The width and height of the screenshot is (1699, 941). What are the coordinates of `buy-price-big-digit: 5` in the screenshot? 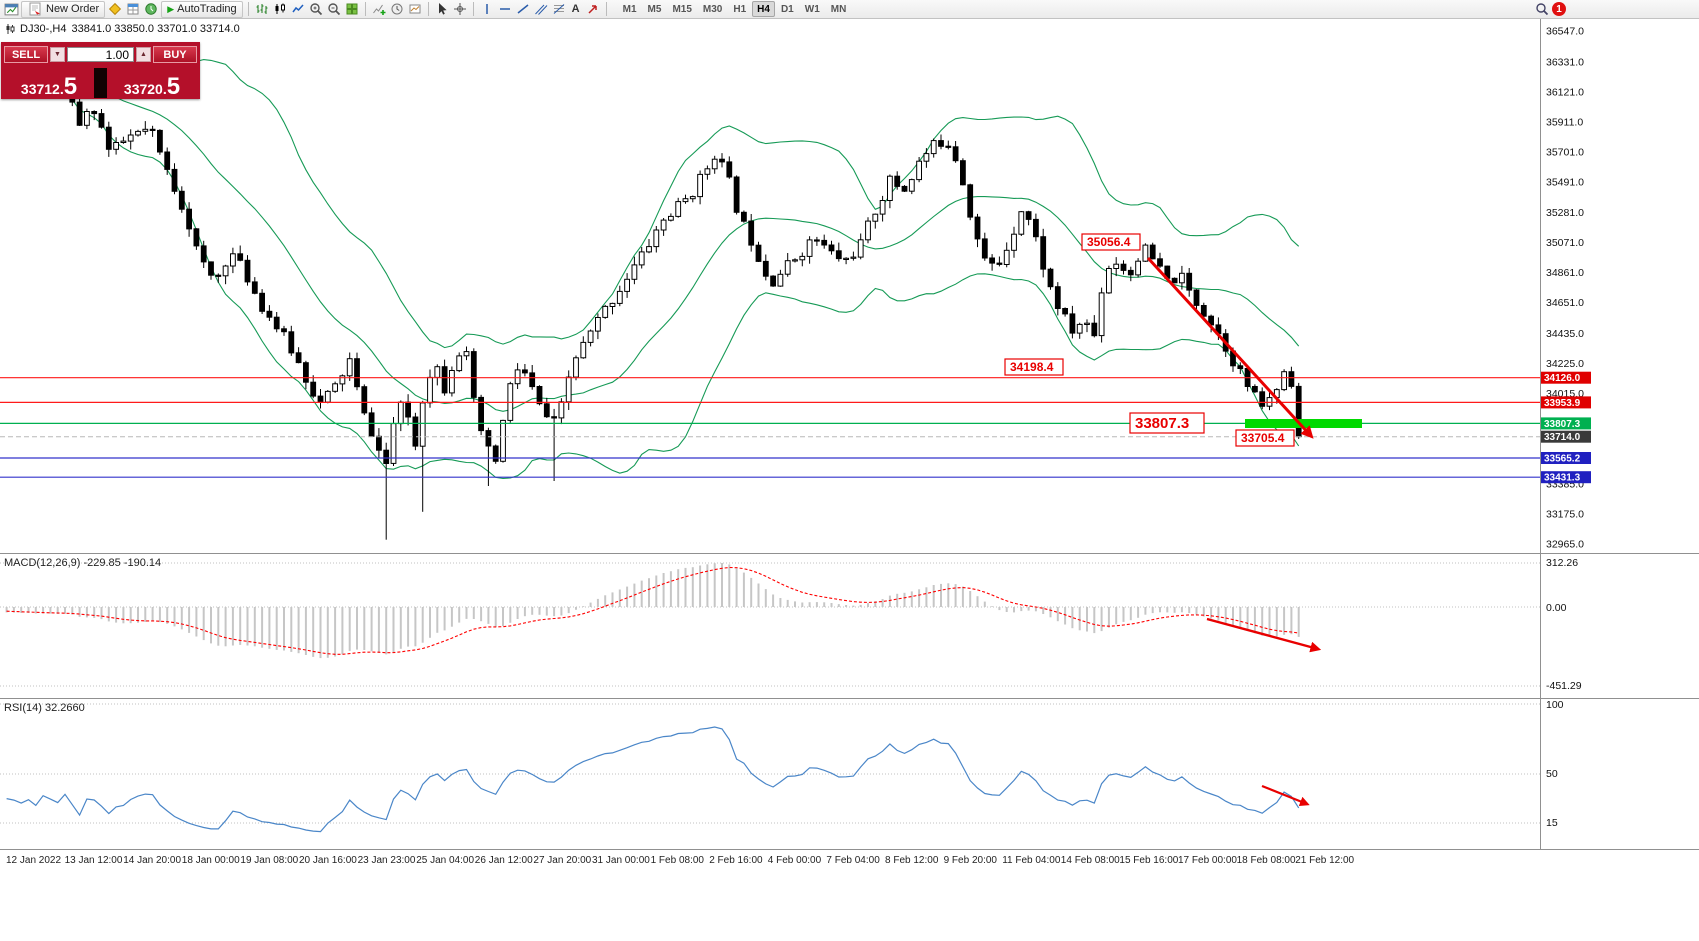 It's located at (173, 86).